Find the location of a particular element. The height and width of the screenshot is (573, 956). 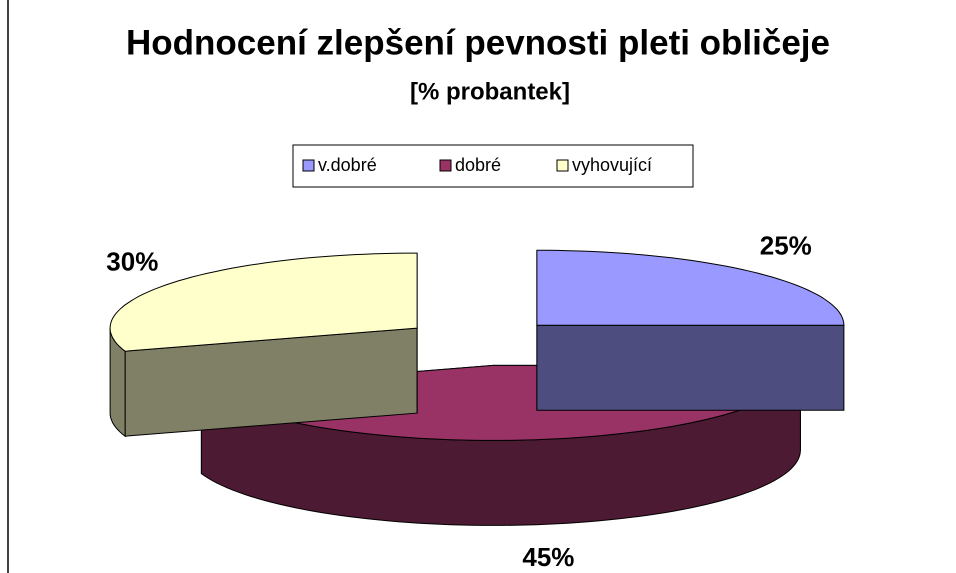

legend-label: dobré is located at coordinates (478, 165).